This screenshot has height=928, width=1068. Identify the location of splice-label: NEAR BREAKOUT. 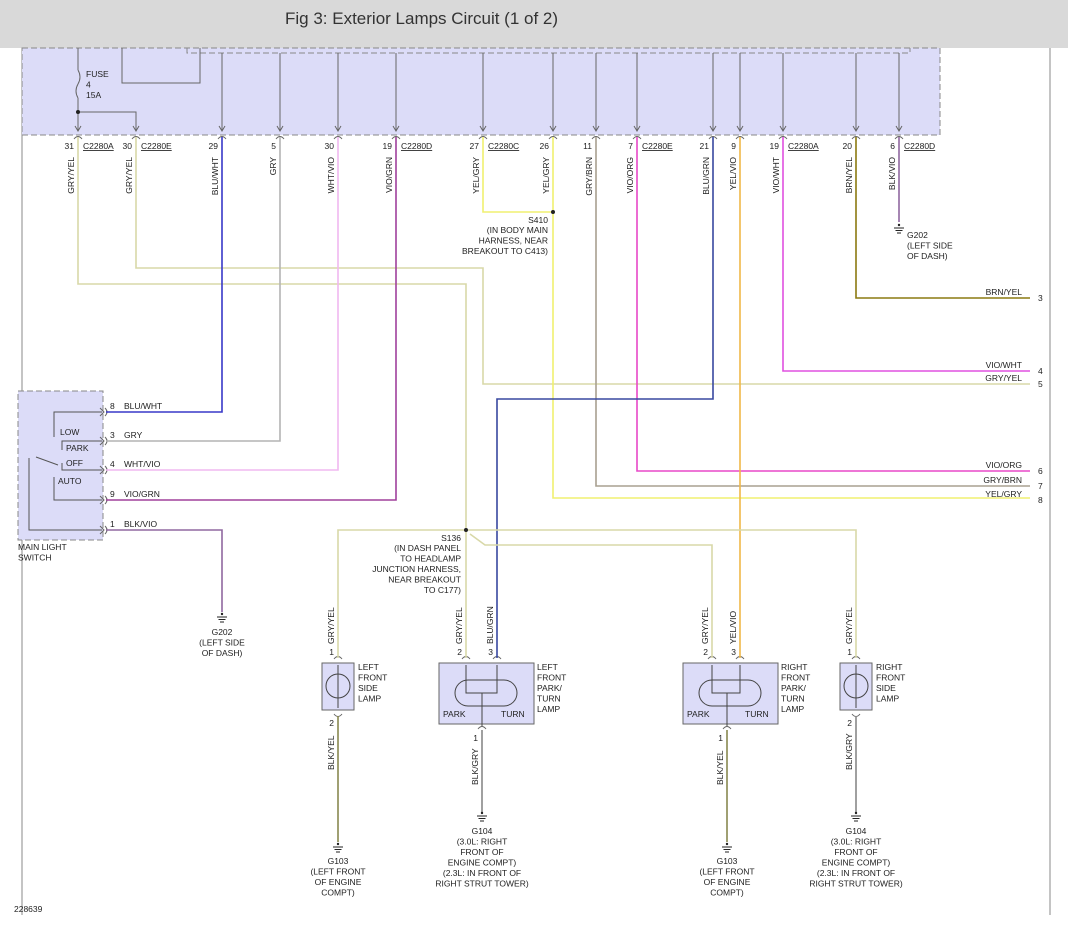
(424, 580).